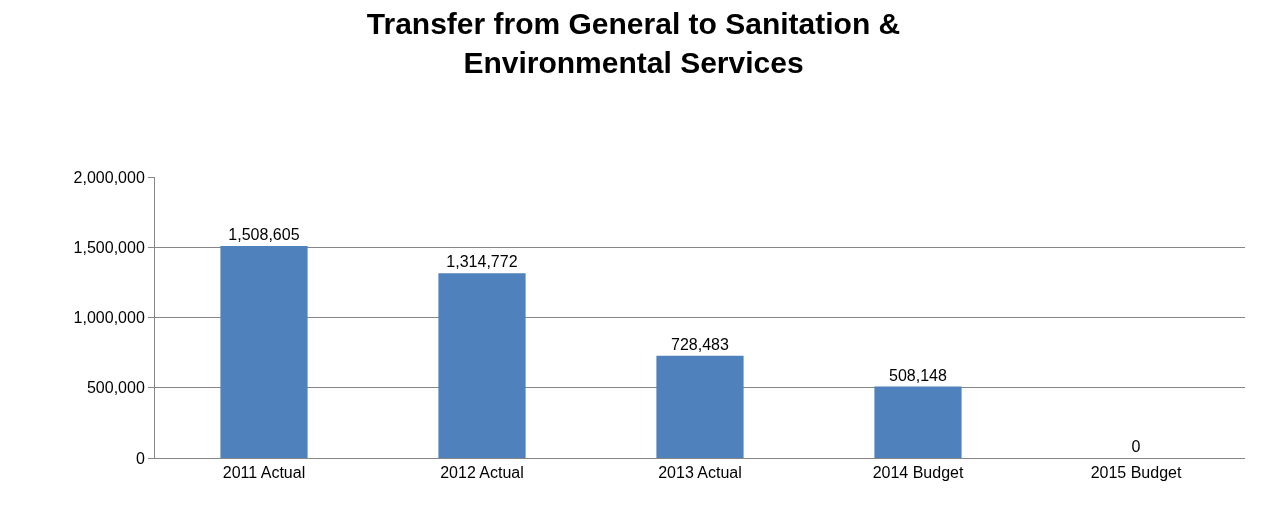  Describe the element at coordinates (140, 458) in the screenshot. I see `y-tick-label: 0` at that location.